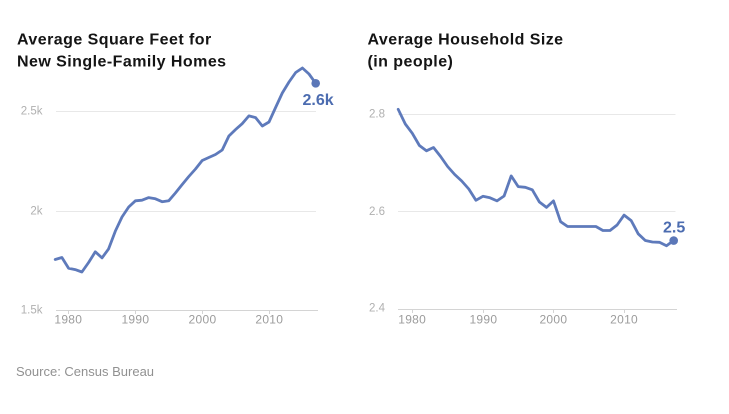  I want to click on svg-text: 2.5k, so click(32, 112).